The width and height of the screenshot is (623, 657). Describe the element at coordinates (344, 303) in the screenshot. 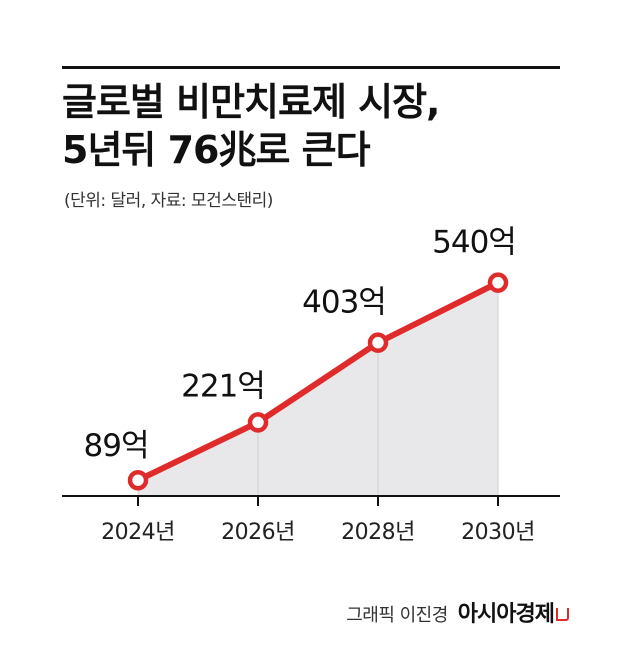

I see `data-label-2: 403억` at that location.